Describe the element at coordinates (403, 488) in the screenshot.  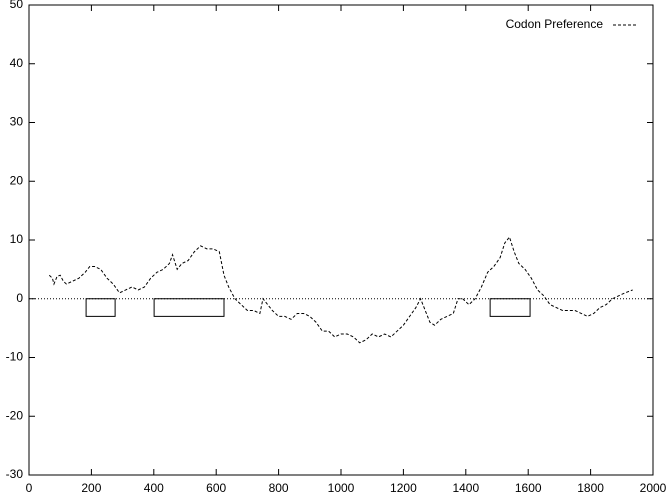
I see `x-tick-label: 1200` at that location.